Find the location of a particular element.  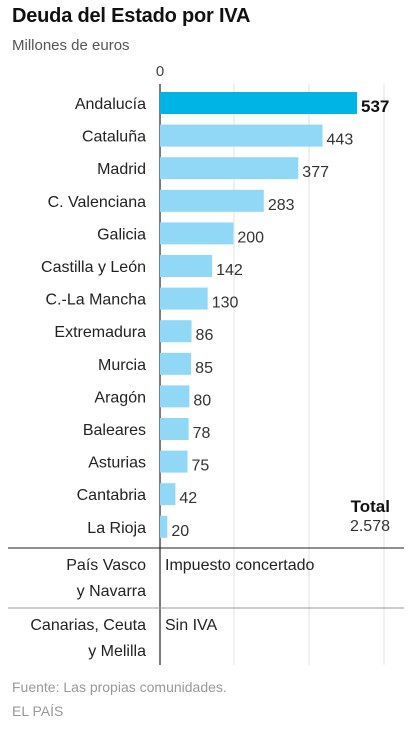

value-label-4: 200 is located at coordinates (250, 237).